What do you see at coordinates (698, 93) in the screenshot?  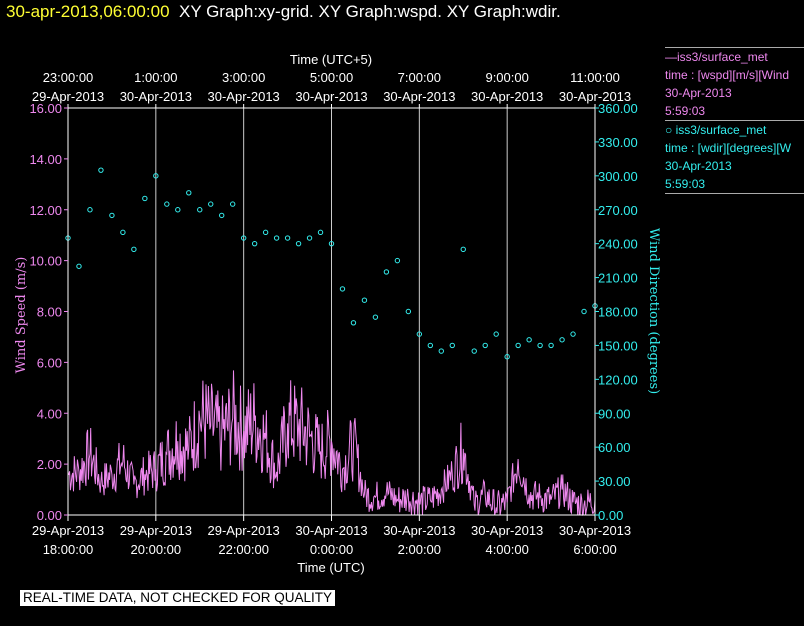 I see `speed-legend-date: 30-Apr-2013` at bounding box center [698, 93].